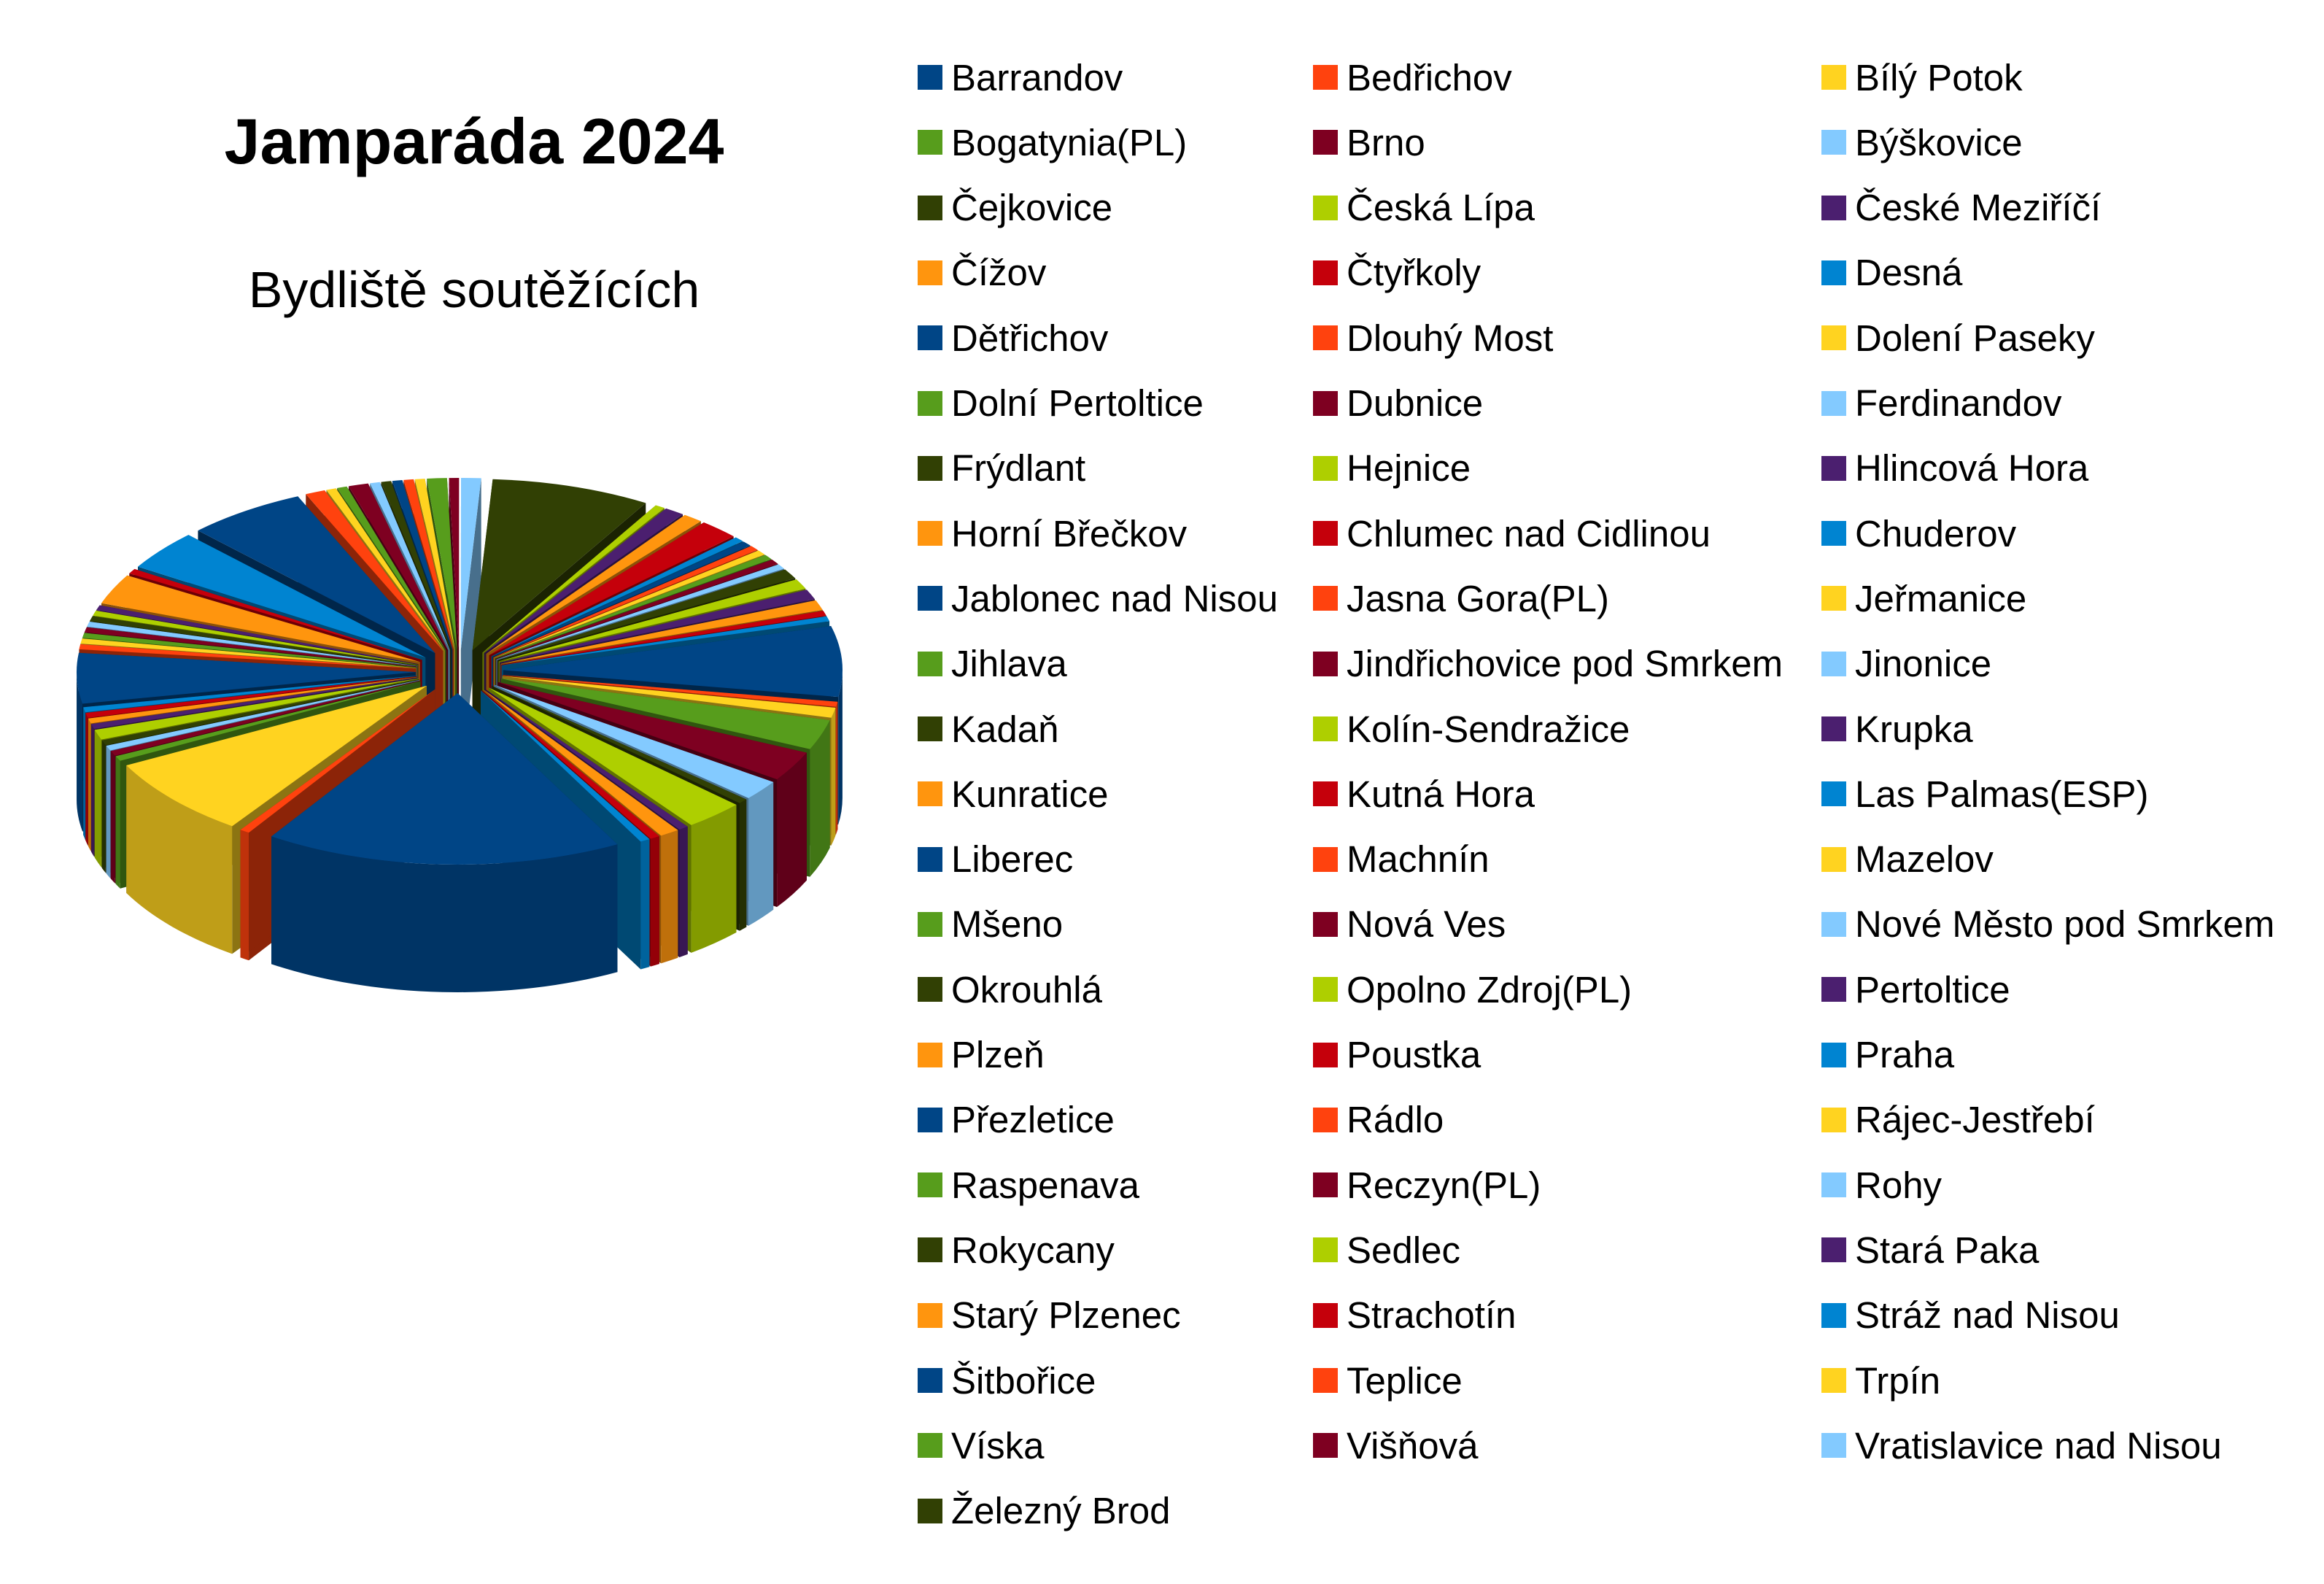  What do you see at coordinates (1924, 860) in the screenshot?
I see `legend-label: Mazelov` at bounding box center [1924, 860].